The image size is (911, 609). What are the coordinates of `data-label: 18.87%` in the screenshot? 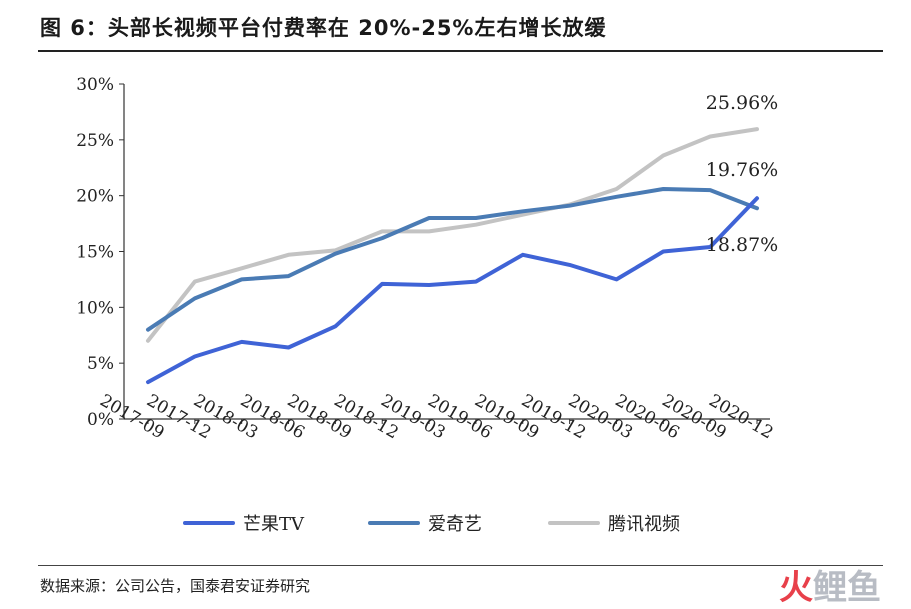 It's located at (742, 245).